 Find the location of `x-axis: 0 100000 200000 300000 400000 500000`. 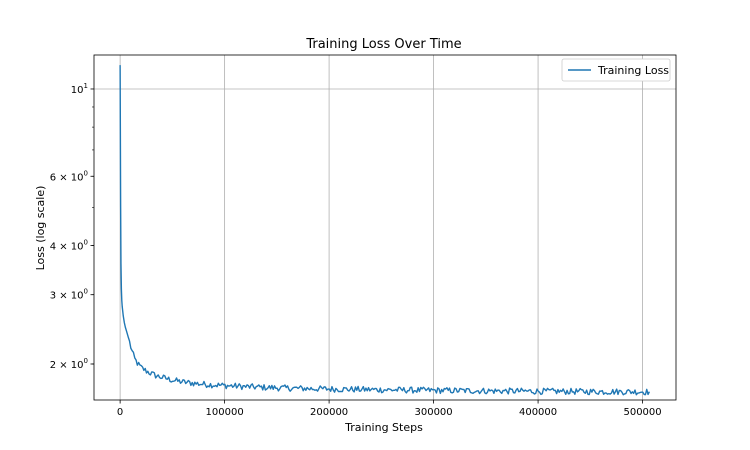

x-axis: 0 100000 200000 300000 400000 500000 is located at coordinates (389, 409).